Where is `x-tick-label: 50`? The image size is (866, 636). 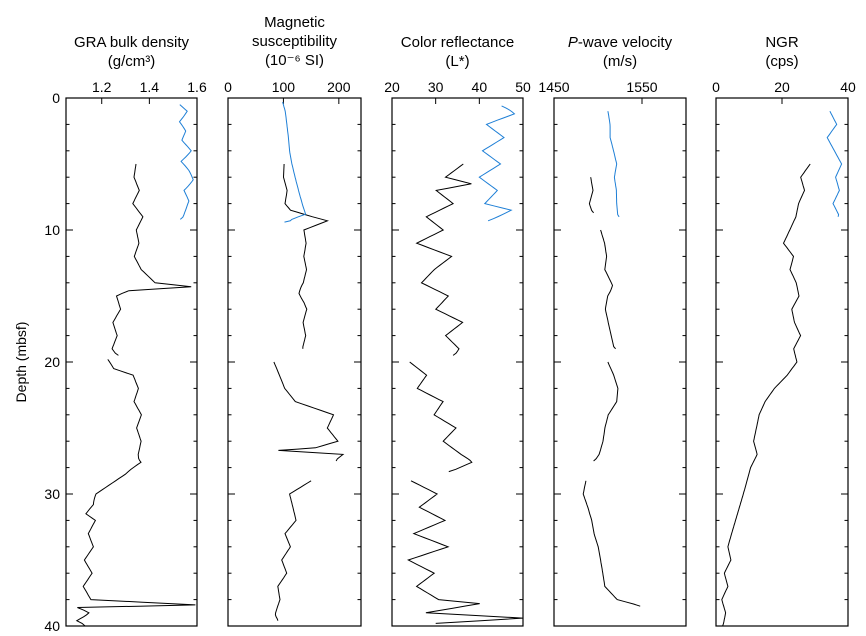
x-tick-label: 50 is located at coordinates (523, 87).